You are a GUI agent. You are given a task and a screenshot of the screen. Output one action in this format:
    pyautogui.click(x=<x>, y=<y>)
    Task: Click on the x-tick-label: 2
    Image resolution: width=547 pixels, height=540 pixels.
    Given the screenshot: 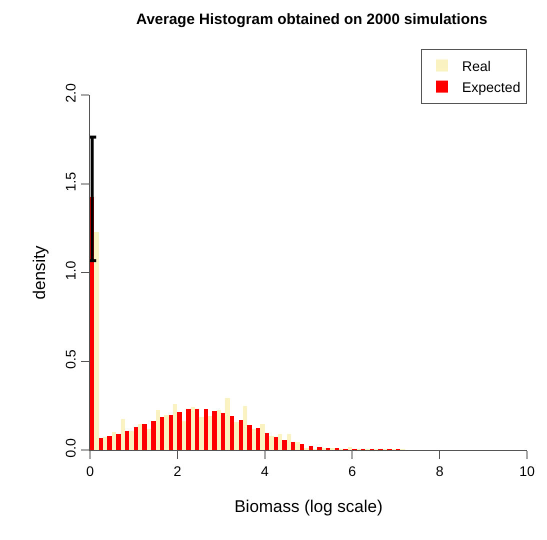 What is the action you would take?
    pyautogui.click(x=178, y=470)
    